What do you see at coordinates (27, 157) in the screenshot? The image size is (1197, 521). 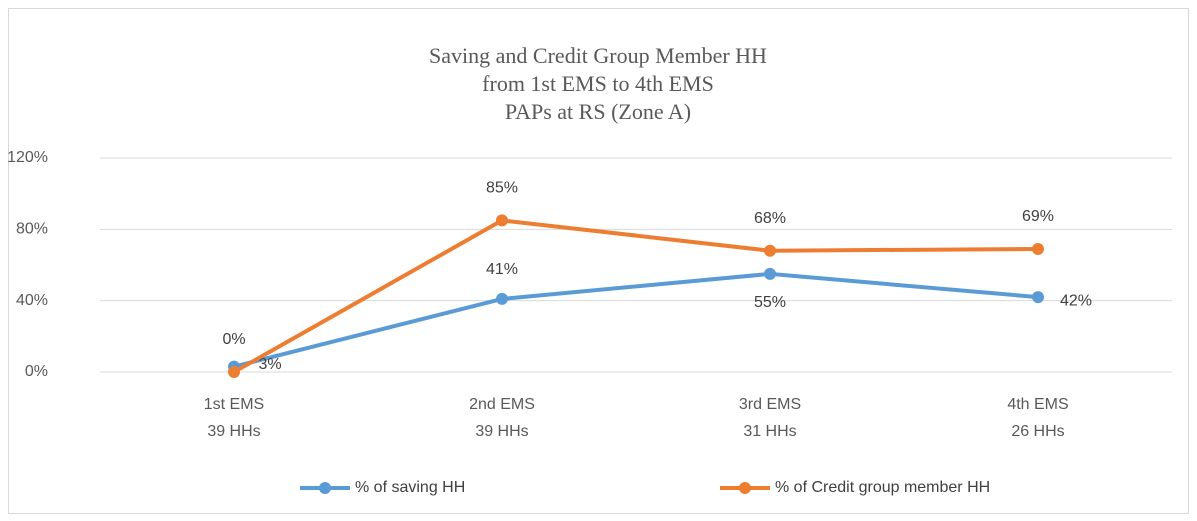 I see `y-tick-label: 120%` at bounding box center [27, 157].